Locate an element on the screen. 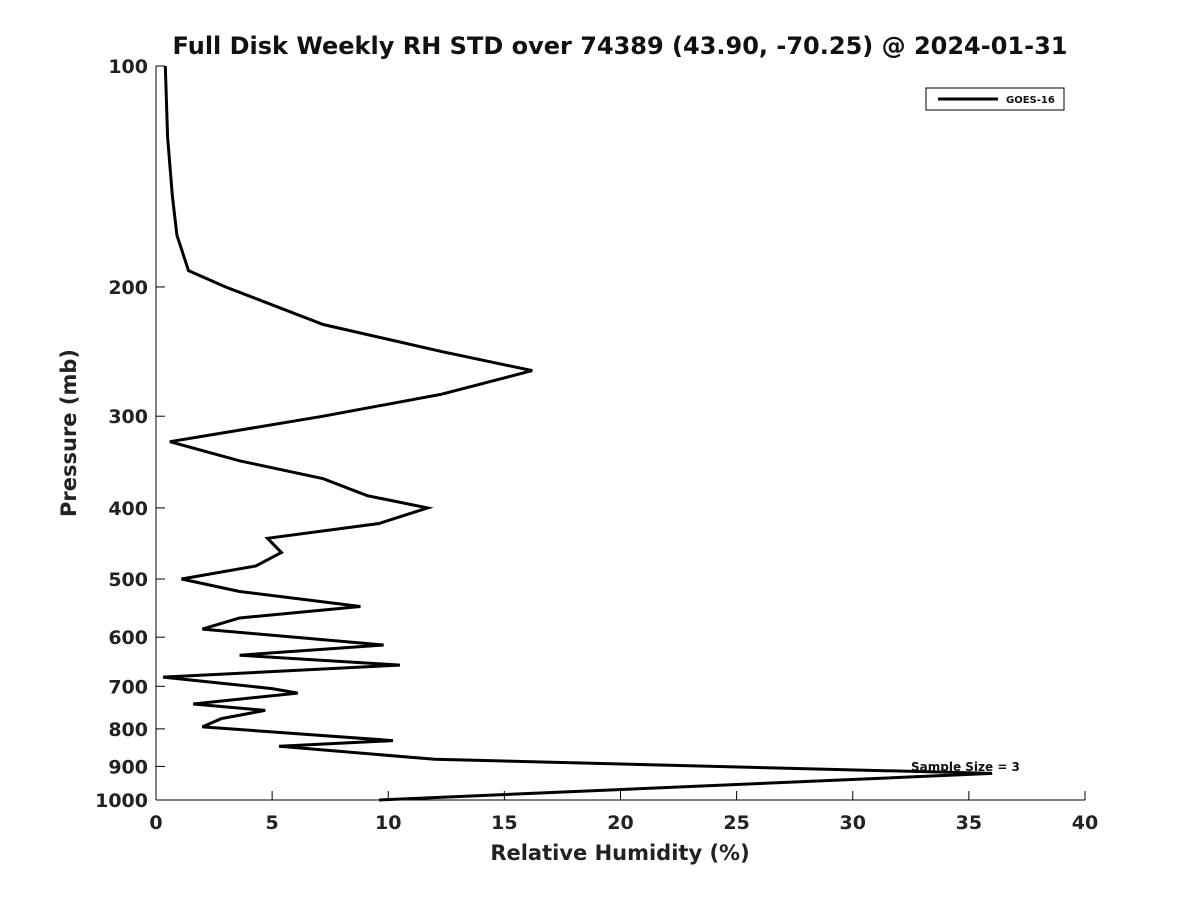 The image size is (1200, 900). x-tick-label: 10 is located at coordinates (388, 823).